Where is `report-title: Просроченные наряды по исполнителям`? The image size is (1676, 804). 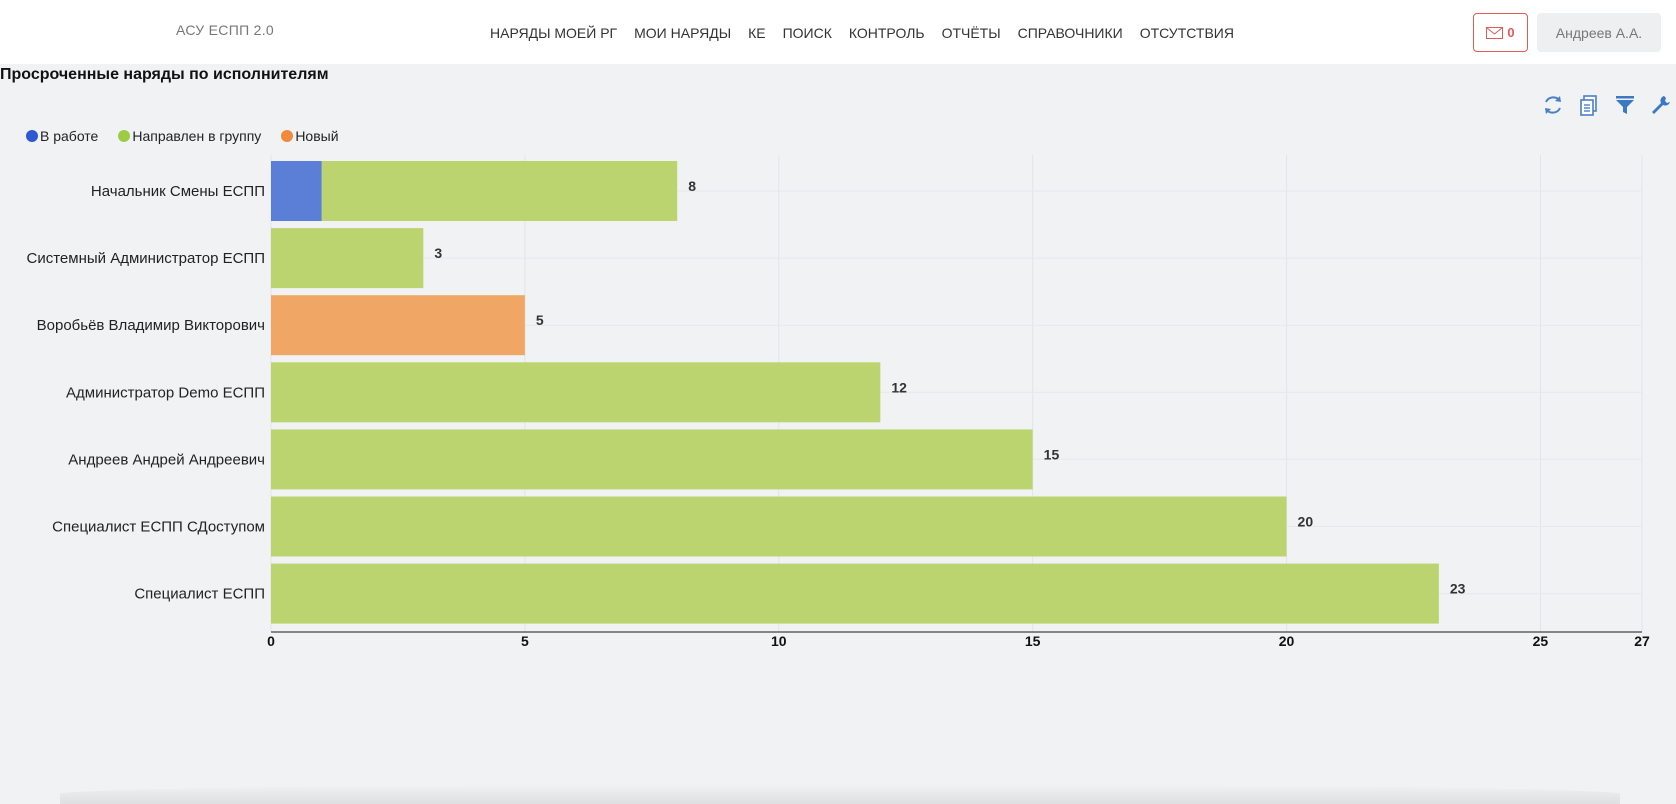
report-title: Просроченные наряды по исполнителям is located at coordinates (164, 74).